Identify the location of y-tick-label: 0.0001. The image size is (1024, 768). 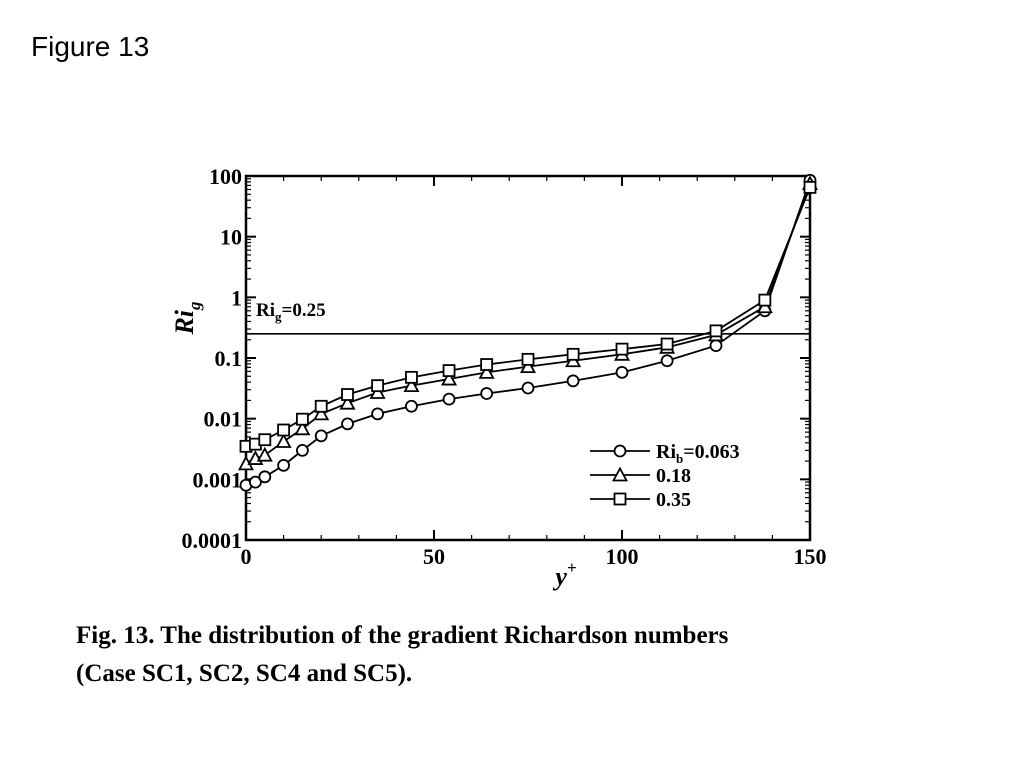
(212, 540).